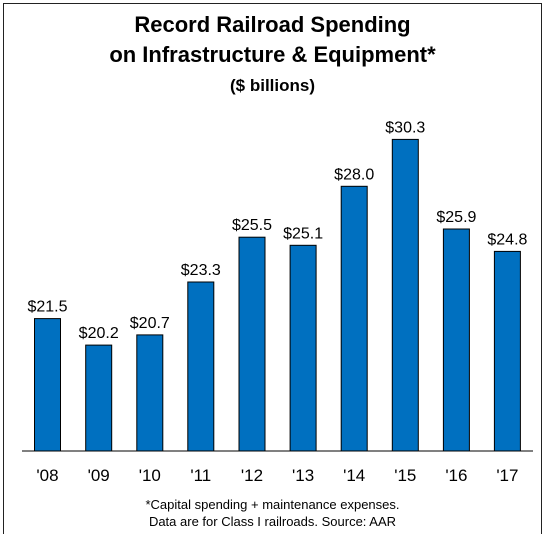 The width and height of the screenshot is (545, 537). Describe the element at coordinates (303, 233) in the screenshot. I see `data-label-5: $25.1` at that location.